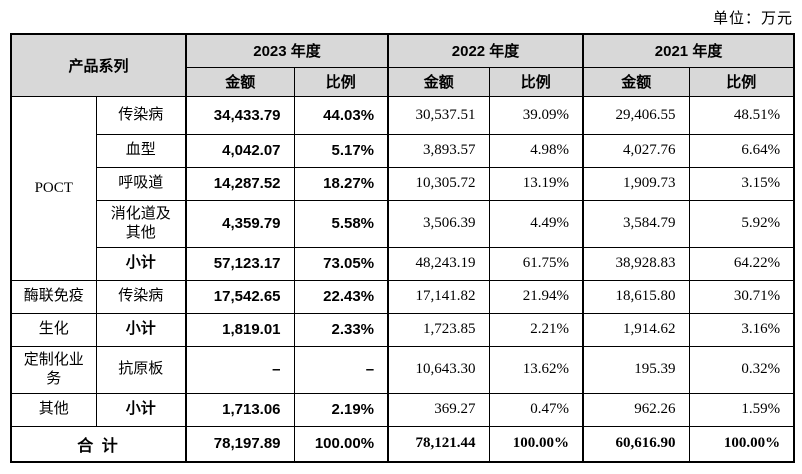  Describe the element at coordinates (141, 369) in the screenshot. I see `subcategory-cell: 抗原板` at that location.